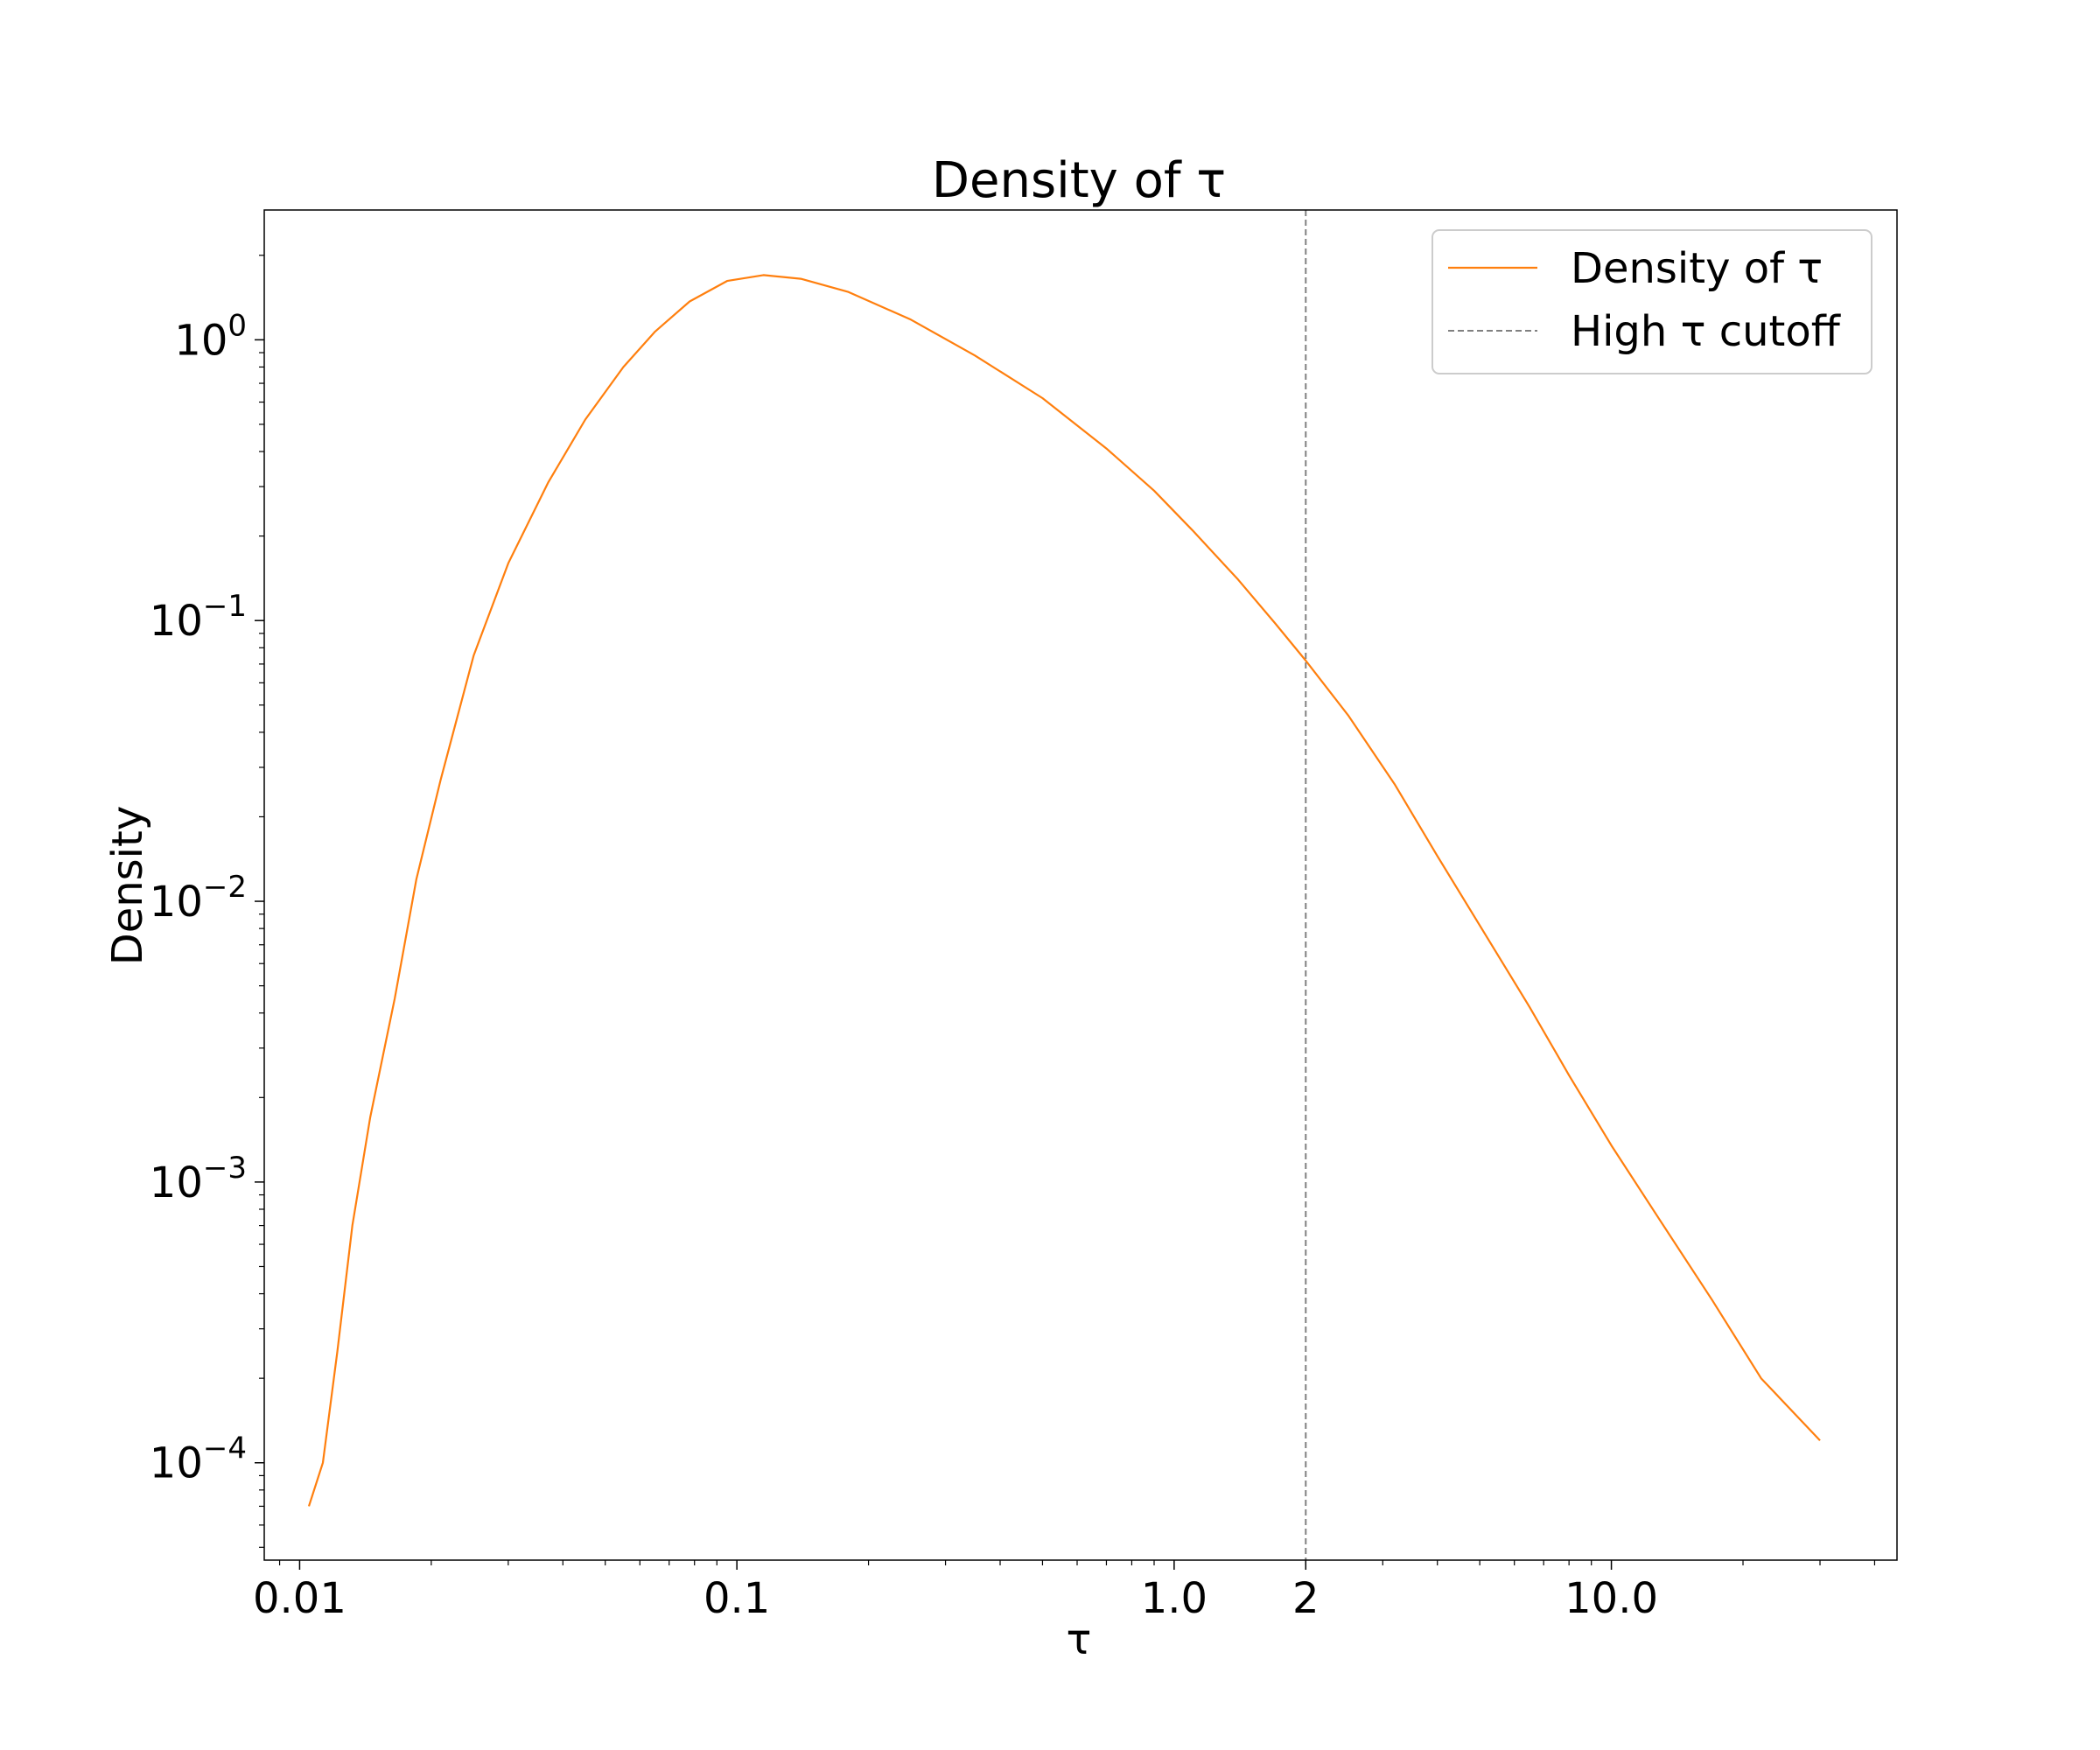 The image size is (2100, 1750). What do you see at coordinates (127, 885) in the screenshot?
I see `y-axis-label: Density` at bounding box center [127, 885].